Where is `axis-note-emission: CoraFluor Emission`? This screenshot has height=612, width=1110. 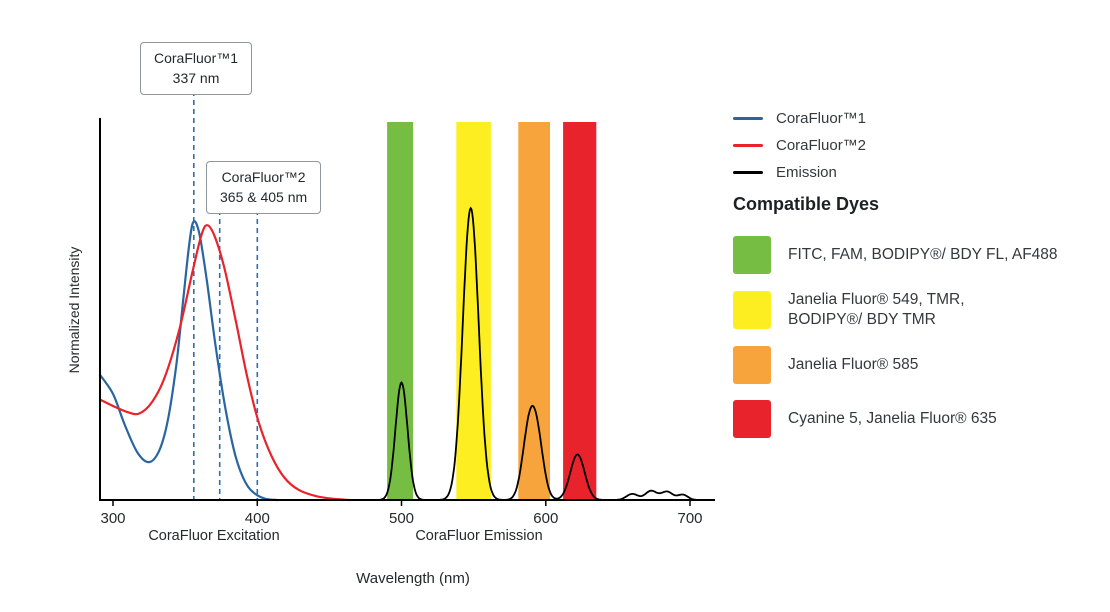
axis-note-emission: CoraFluor Emission is located at coordinates (479, 536).